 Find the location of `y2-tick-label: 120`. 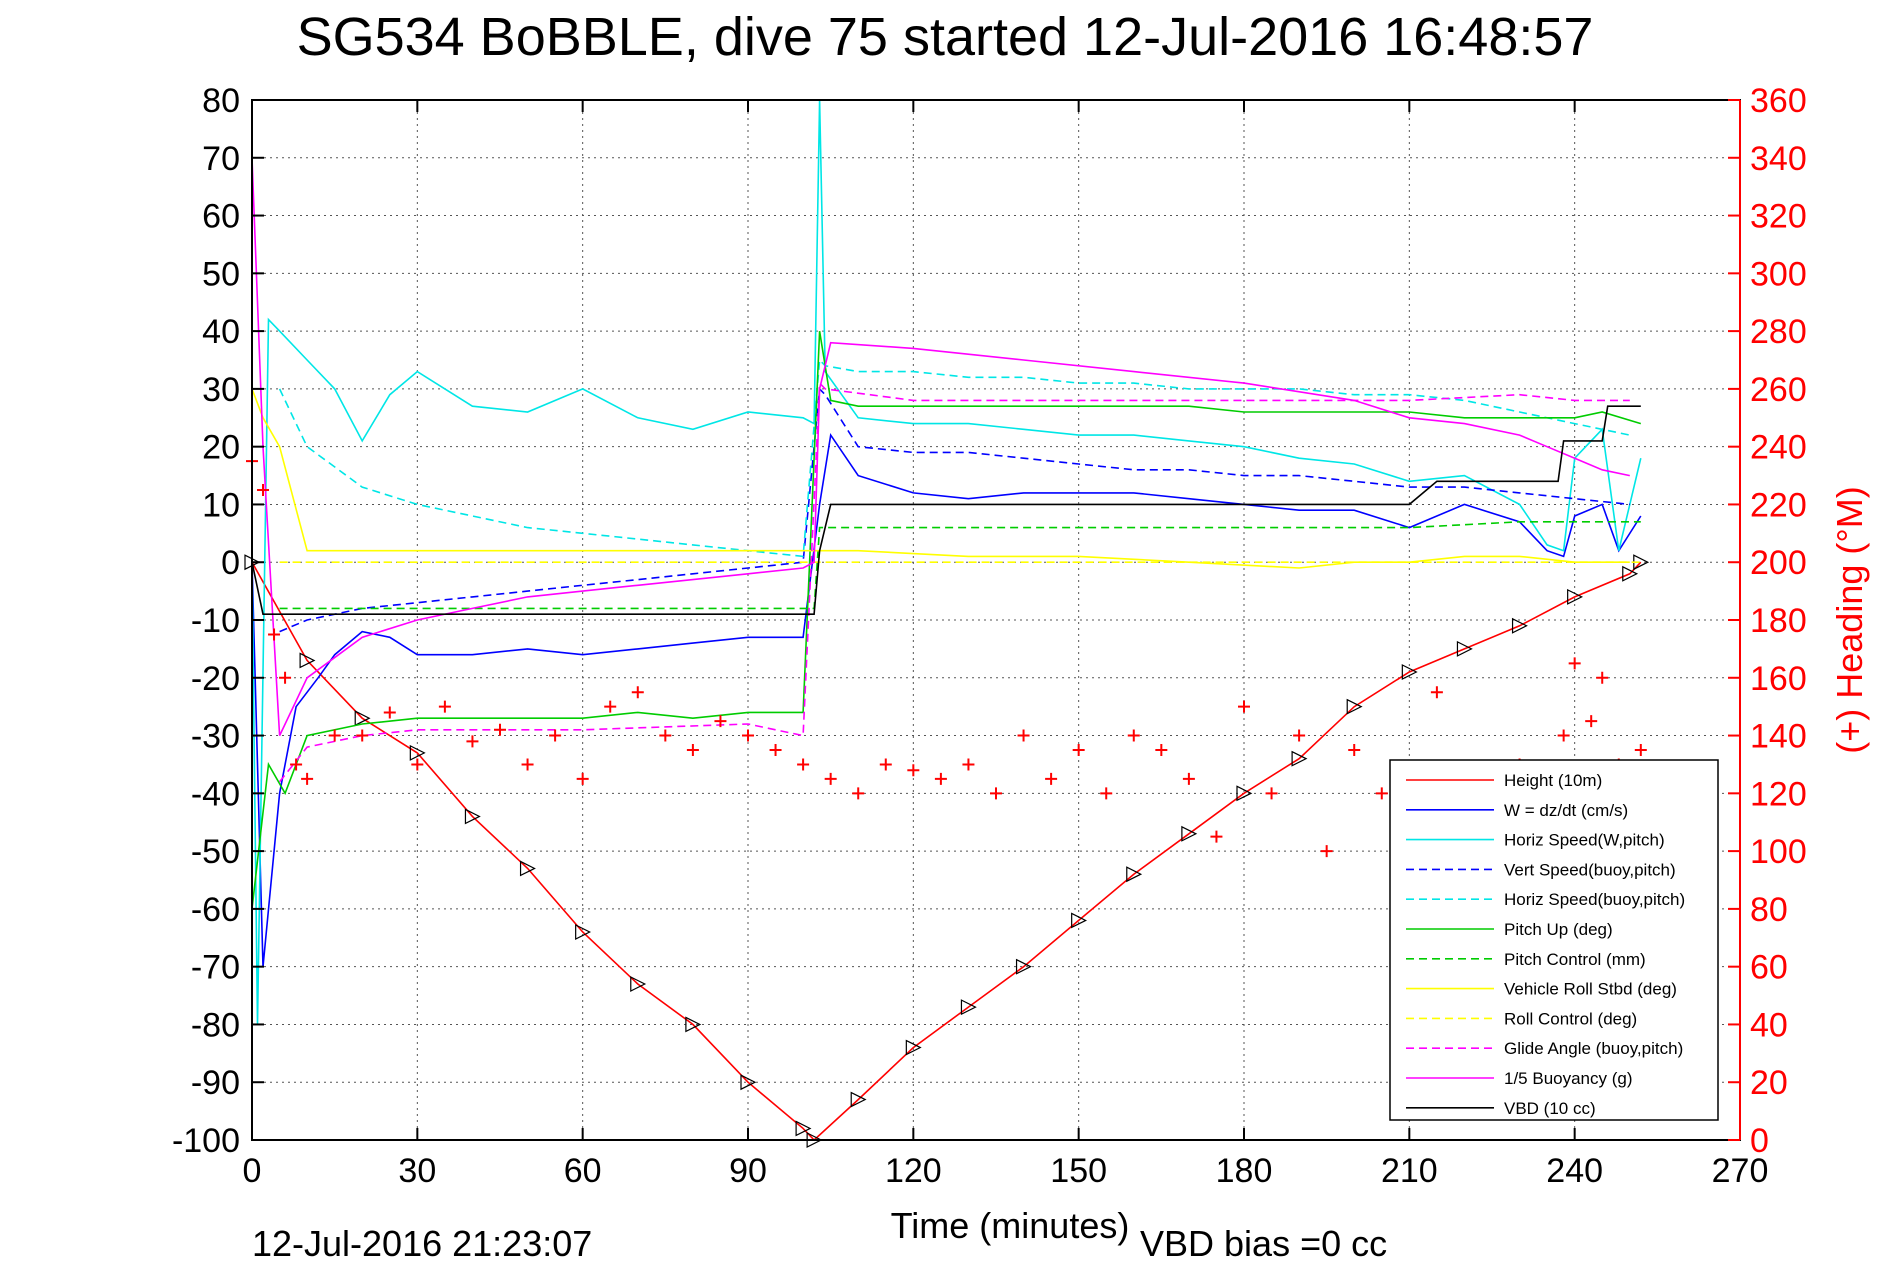

y2-tick-label: 120 is located at coordinates (1778, 794).